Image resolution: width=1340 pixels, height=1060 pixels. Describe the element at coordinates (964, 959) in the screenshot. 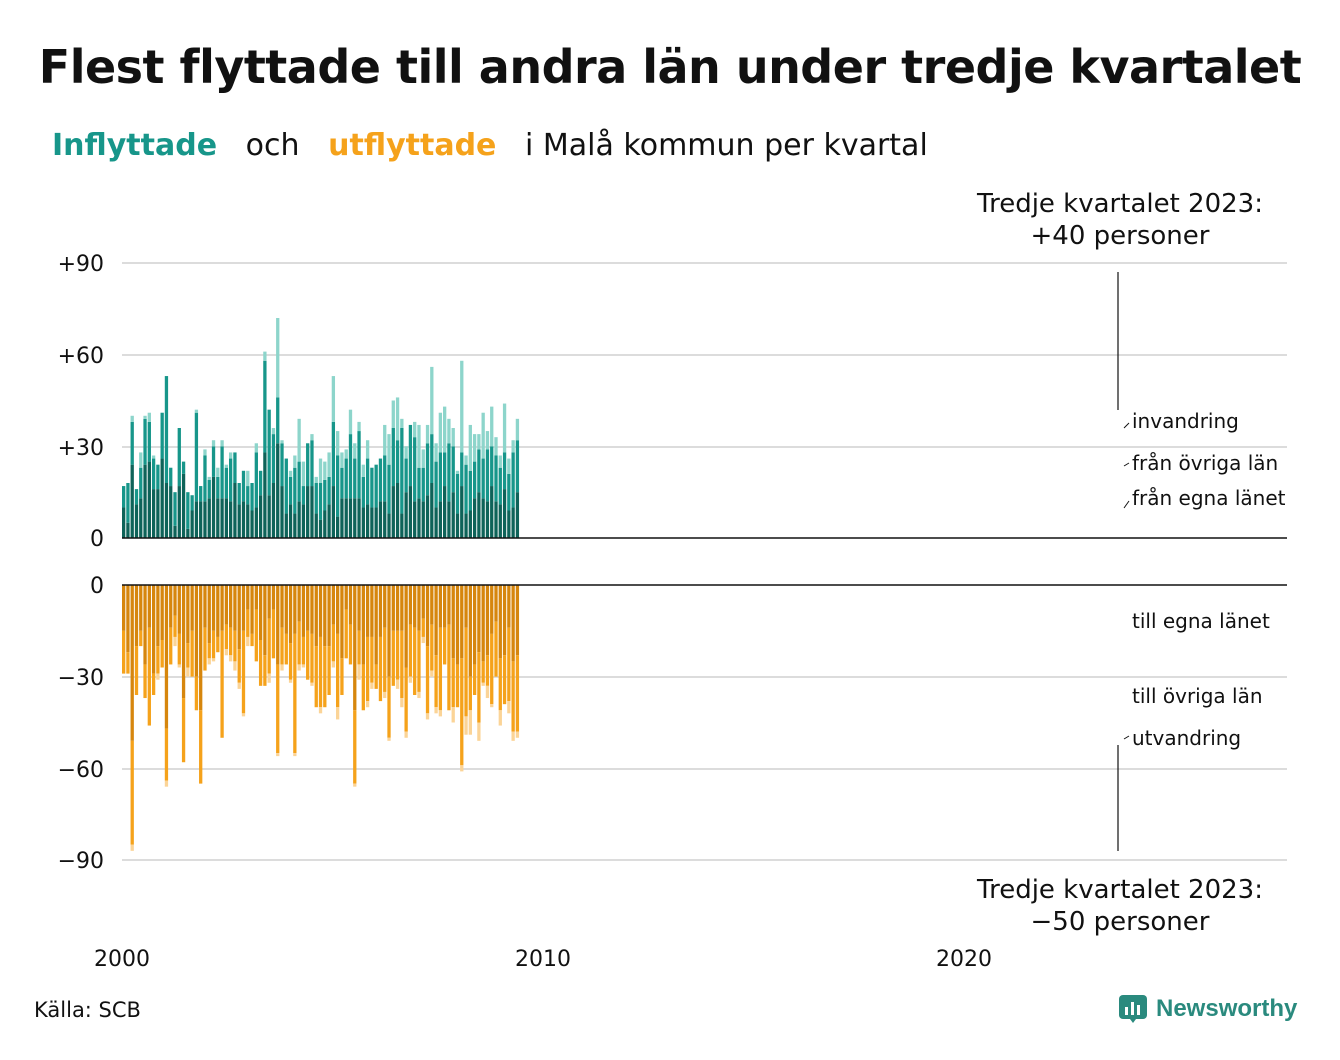

I see `x-tick-label: 2020` at that location.